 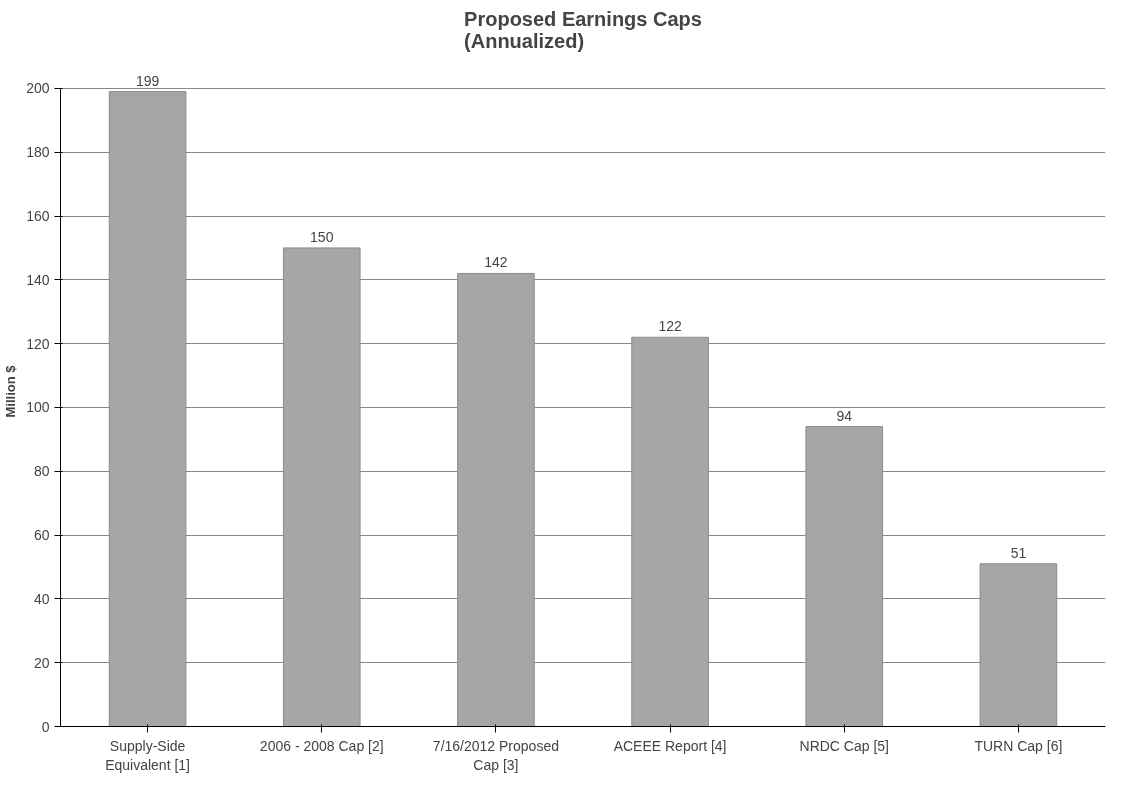 I want to click on y-tick-label: 120, so click(x=38, y=343).